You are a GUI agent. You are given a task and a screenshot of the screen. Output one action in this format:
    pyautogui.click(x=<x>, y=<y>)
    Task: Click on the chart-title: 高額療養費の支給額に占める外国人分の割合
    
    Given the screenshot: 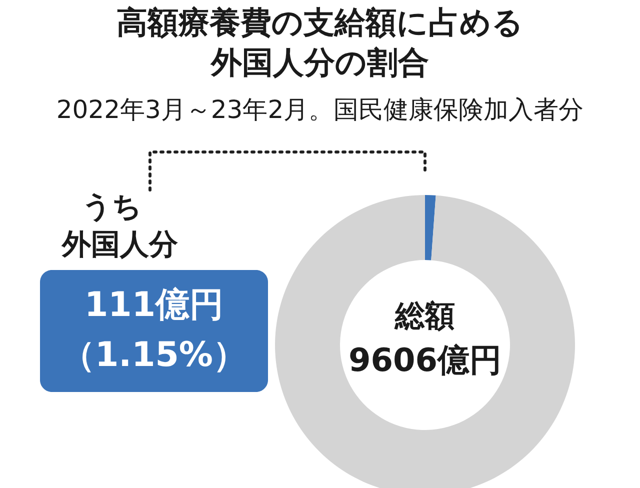 What is the action you would take?
    pyautogui.click(x=320, y=43)
    